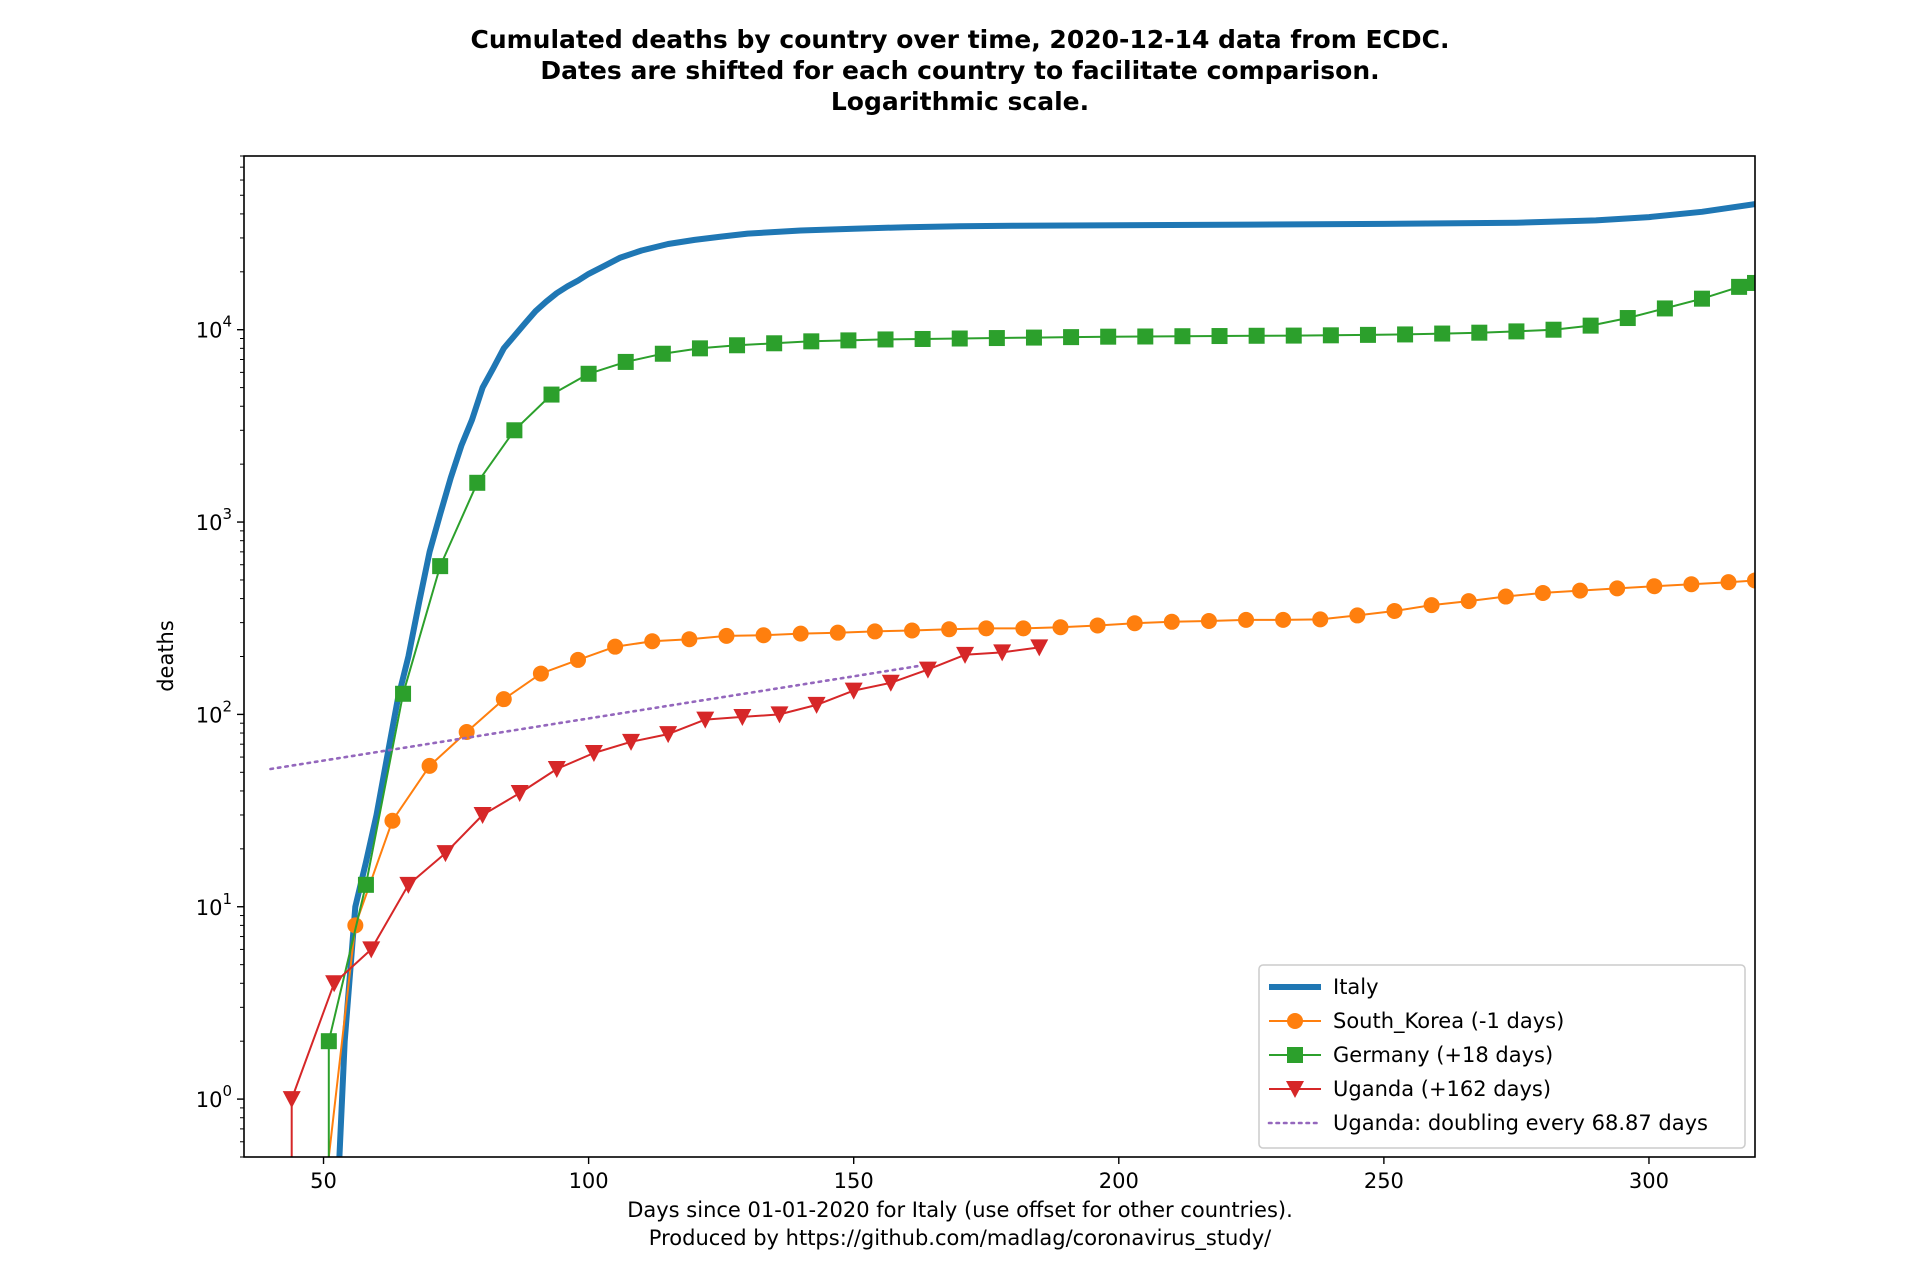 The height and width of the screenshot is (1280, 1920). Describe the element at coordinates (323, 1181) in the screenshot. I see `x-tick-label: 50` at that location.